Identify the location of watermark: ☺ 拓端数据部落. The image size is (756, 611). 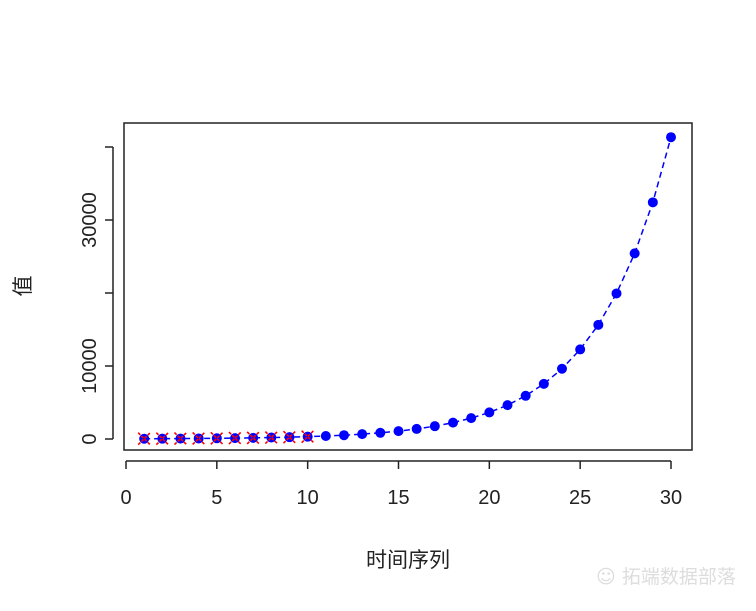
(666, 575).